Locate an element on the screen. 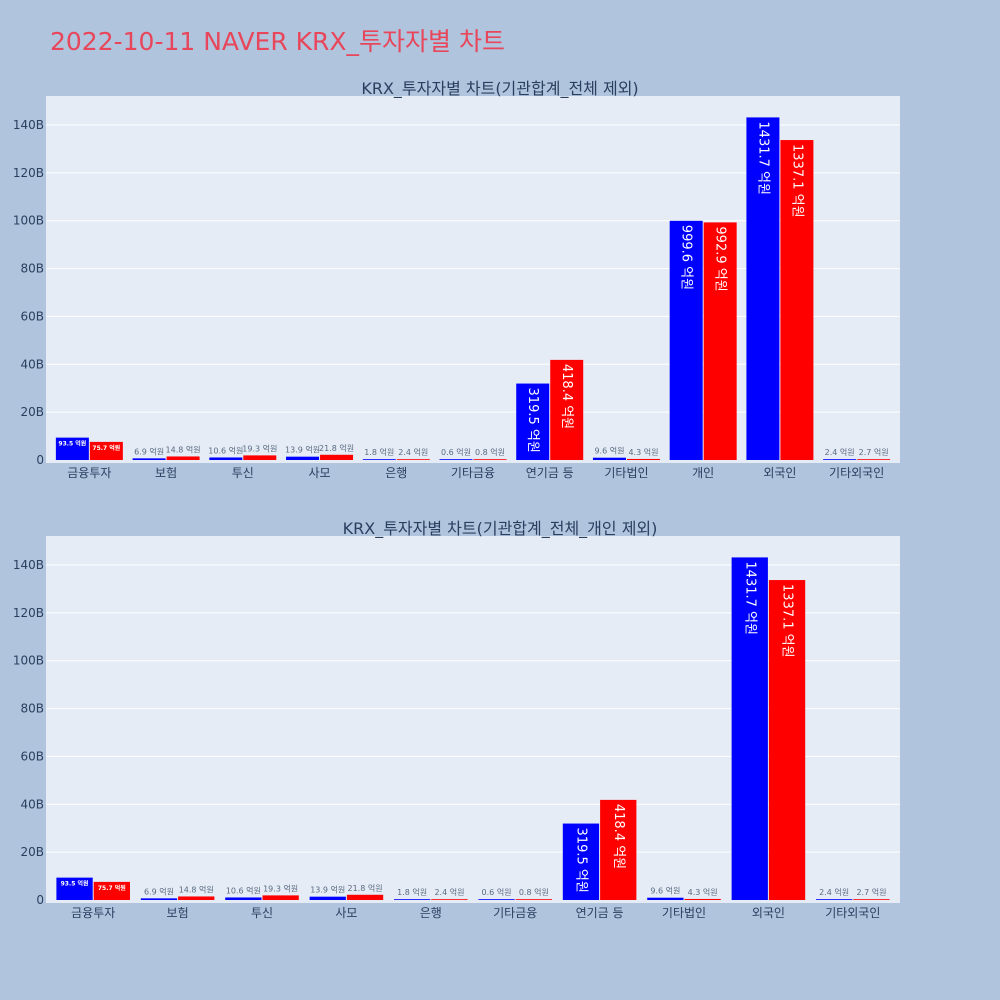 Image resolution: width=1000 pixels, height=1000 pixels. data-label: 6.9 억원 is located at coordinates (149, 451).